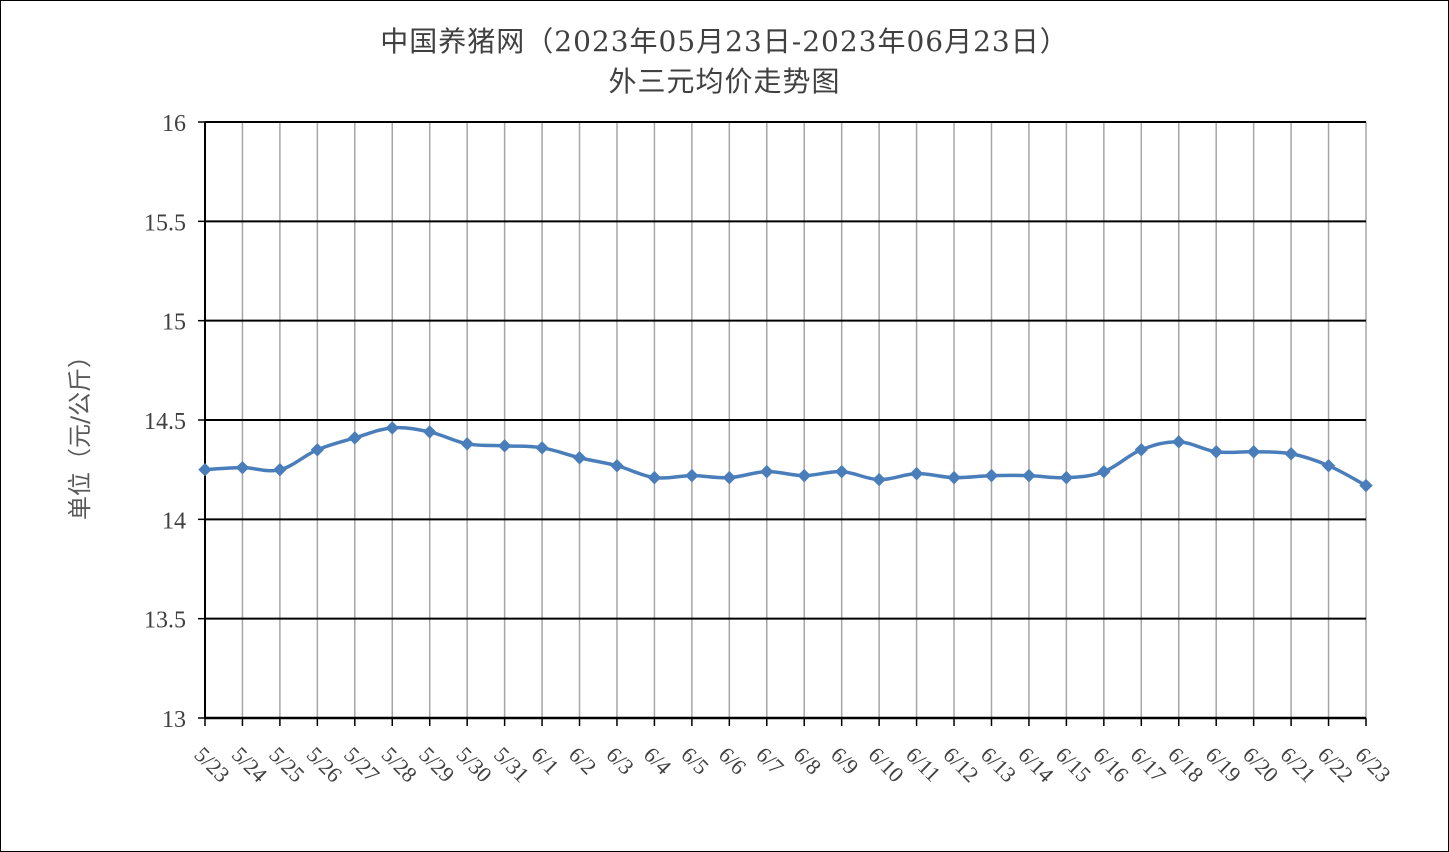 The image size is (1449, 852). Describe the element at coordinates (724, 81) in the screenshot. I see `chart-subtitle: 外三元均价走势图` at that location.